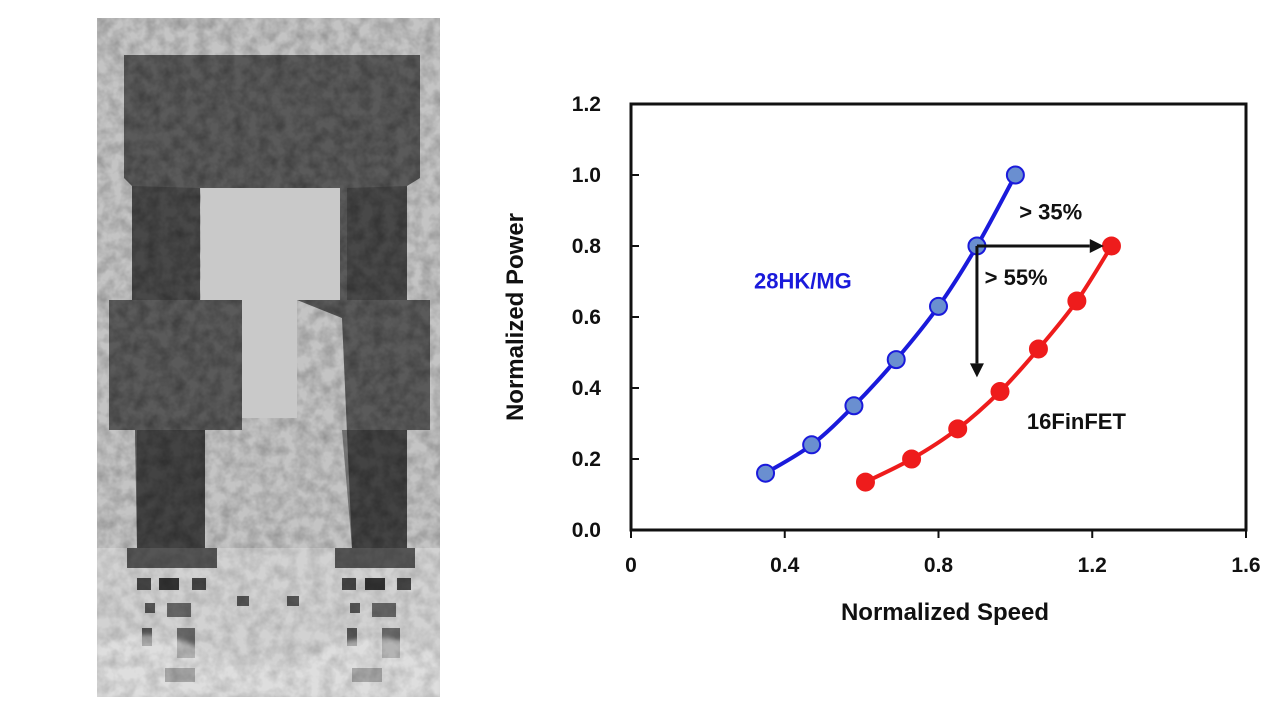 The height and width of the screenshot is (719, 1280). I want to click on center-pillar, so click(270, 303).